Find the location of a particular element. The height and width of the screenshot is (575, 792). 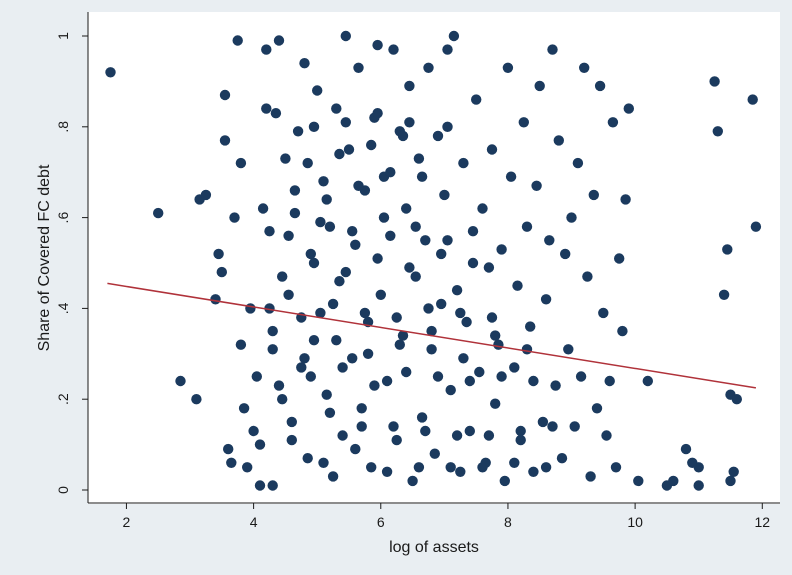

x-tick-label: 2 is located at coordinates (127, 522).